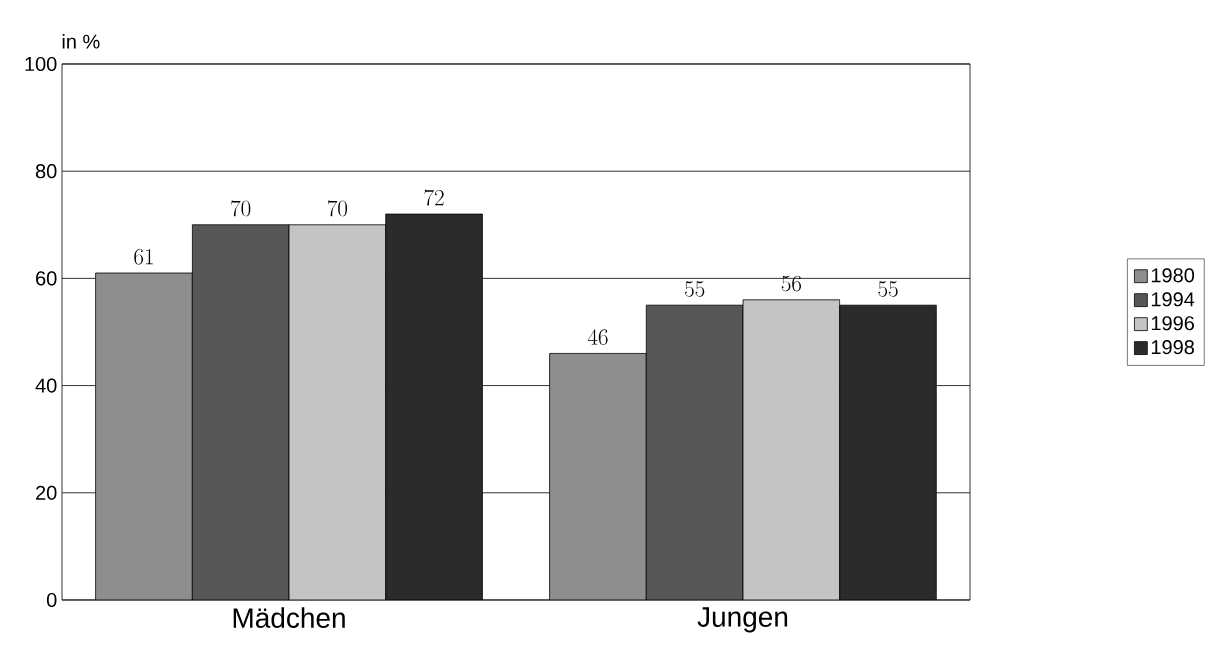  I want to click on data-label: 56, so click(791, 283).